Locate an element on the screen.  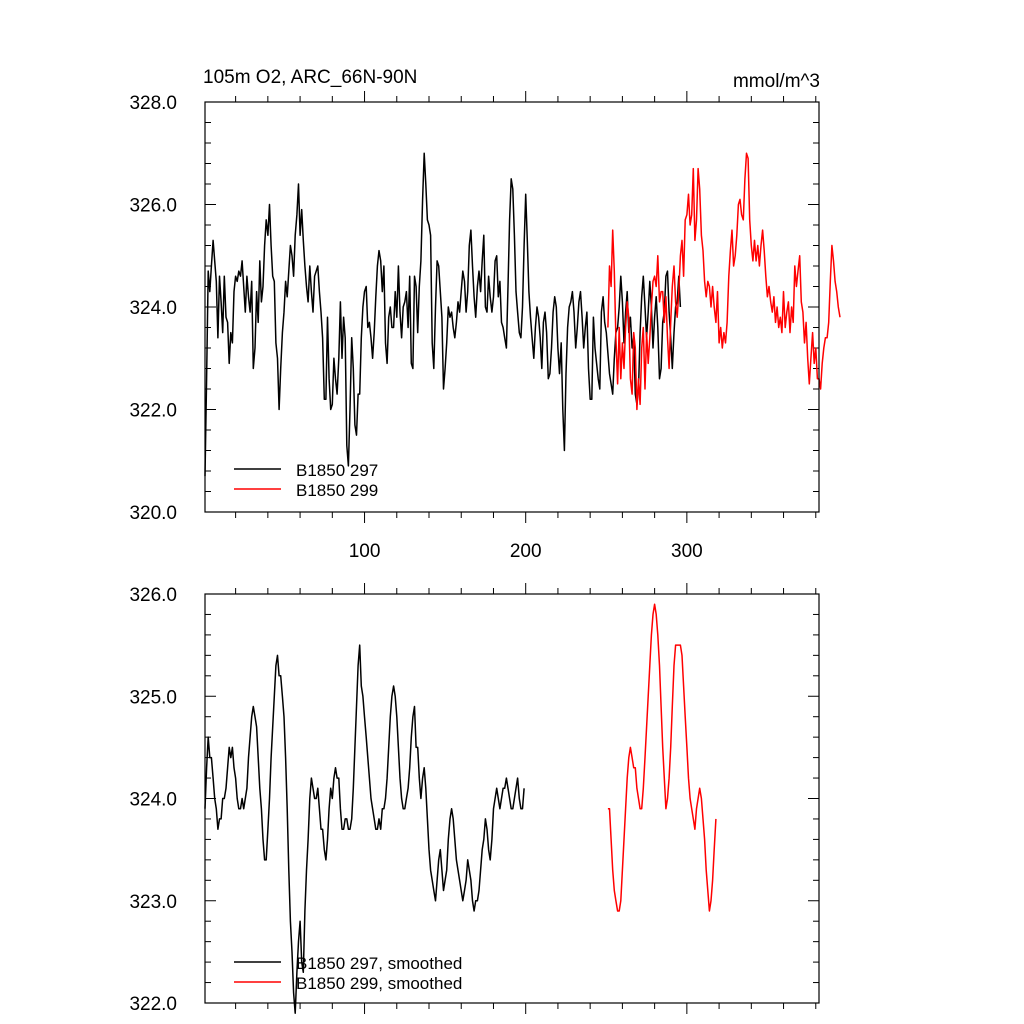
x-tick-label: 200 is located at coordinates (526, 551).